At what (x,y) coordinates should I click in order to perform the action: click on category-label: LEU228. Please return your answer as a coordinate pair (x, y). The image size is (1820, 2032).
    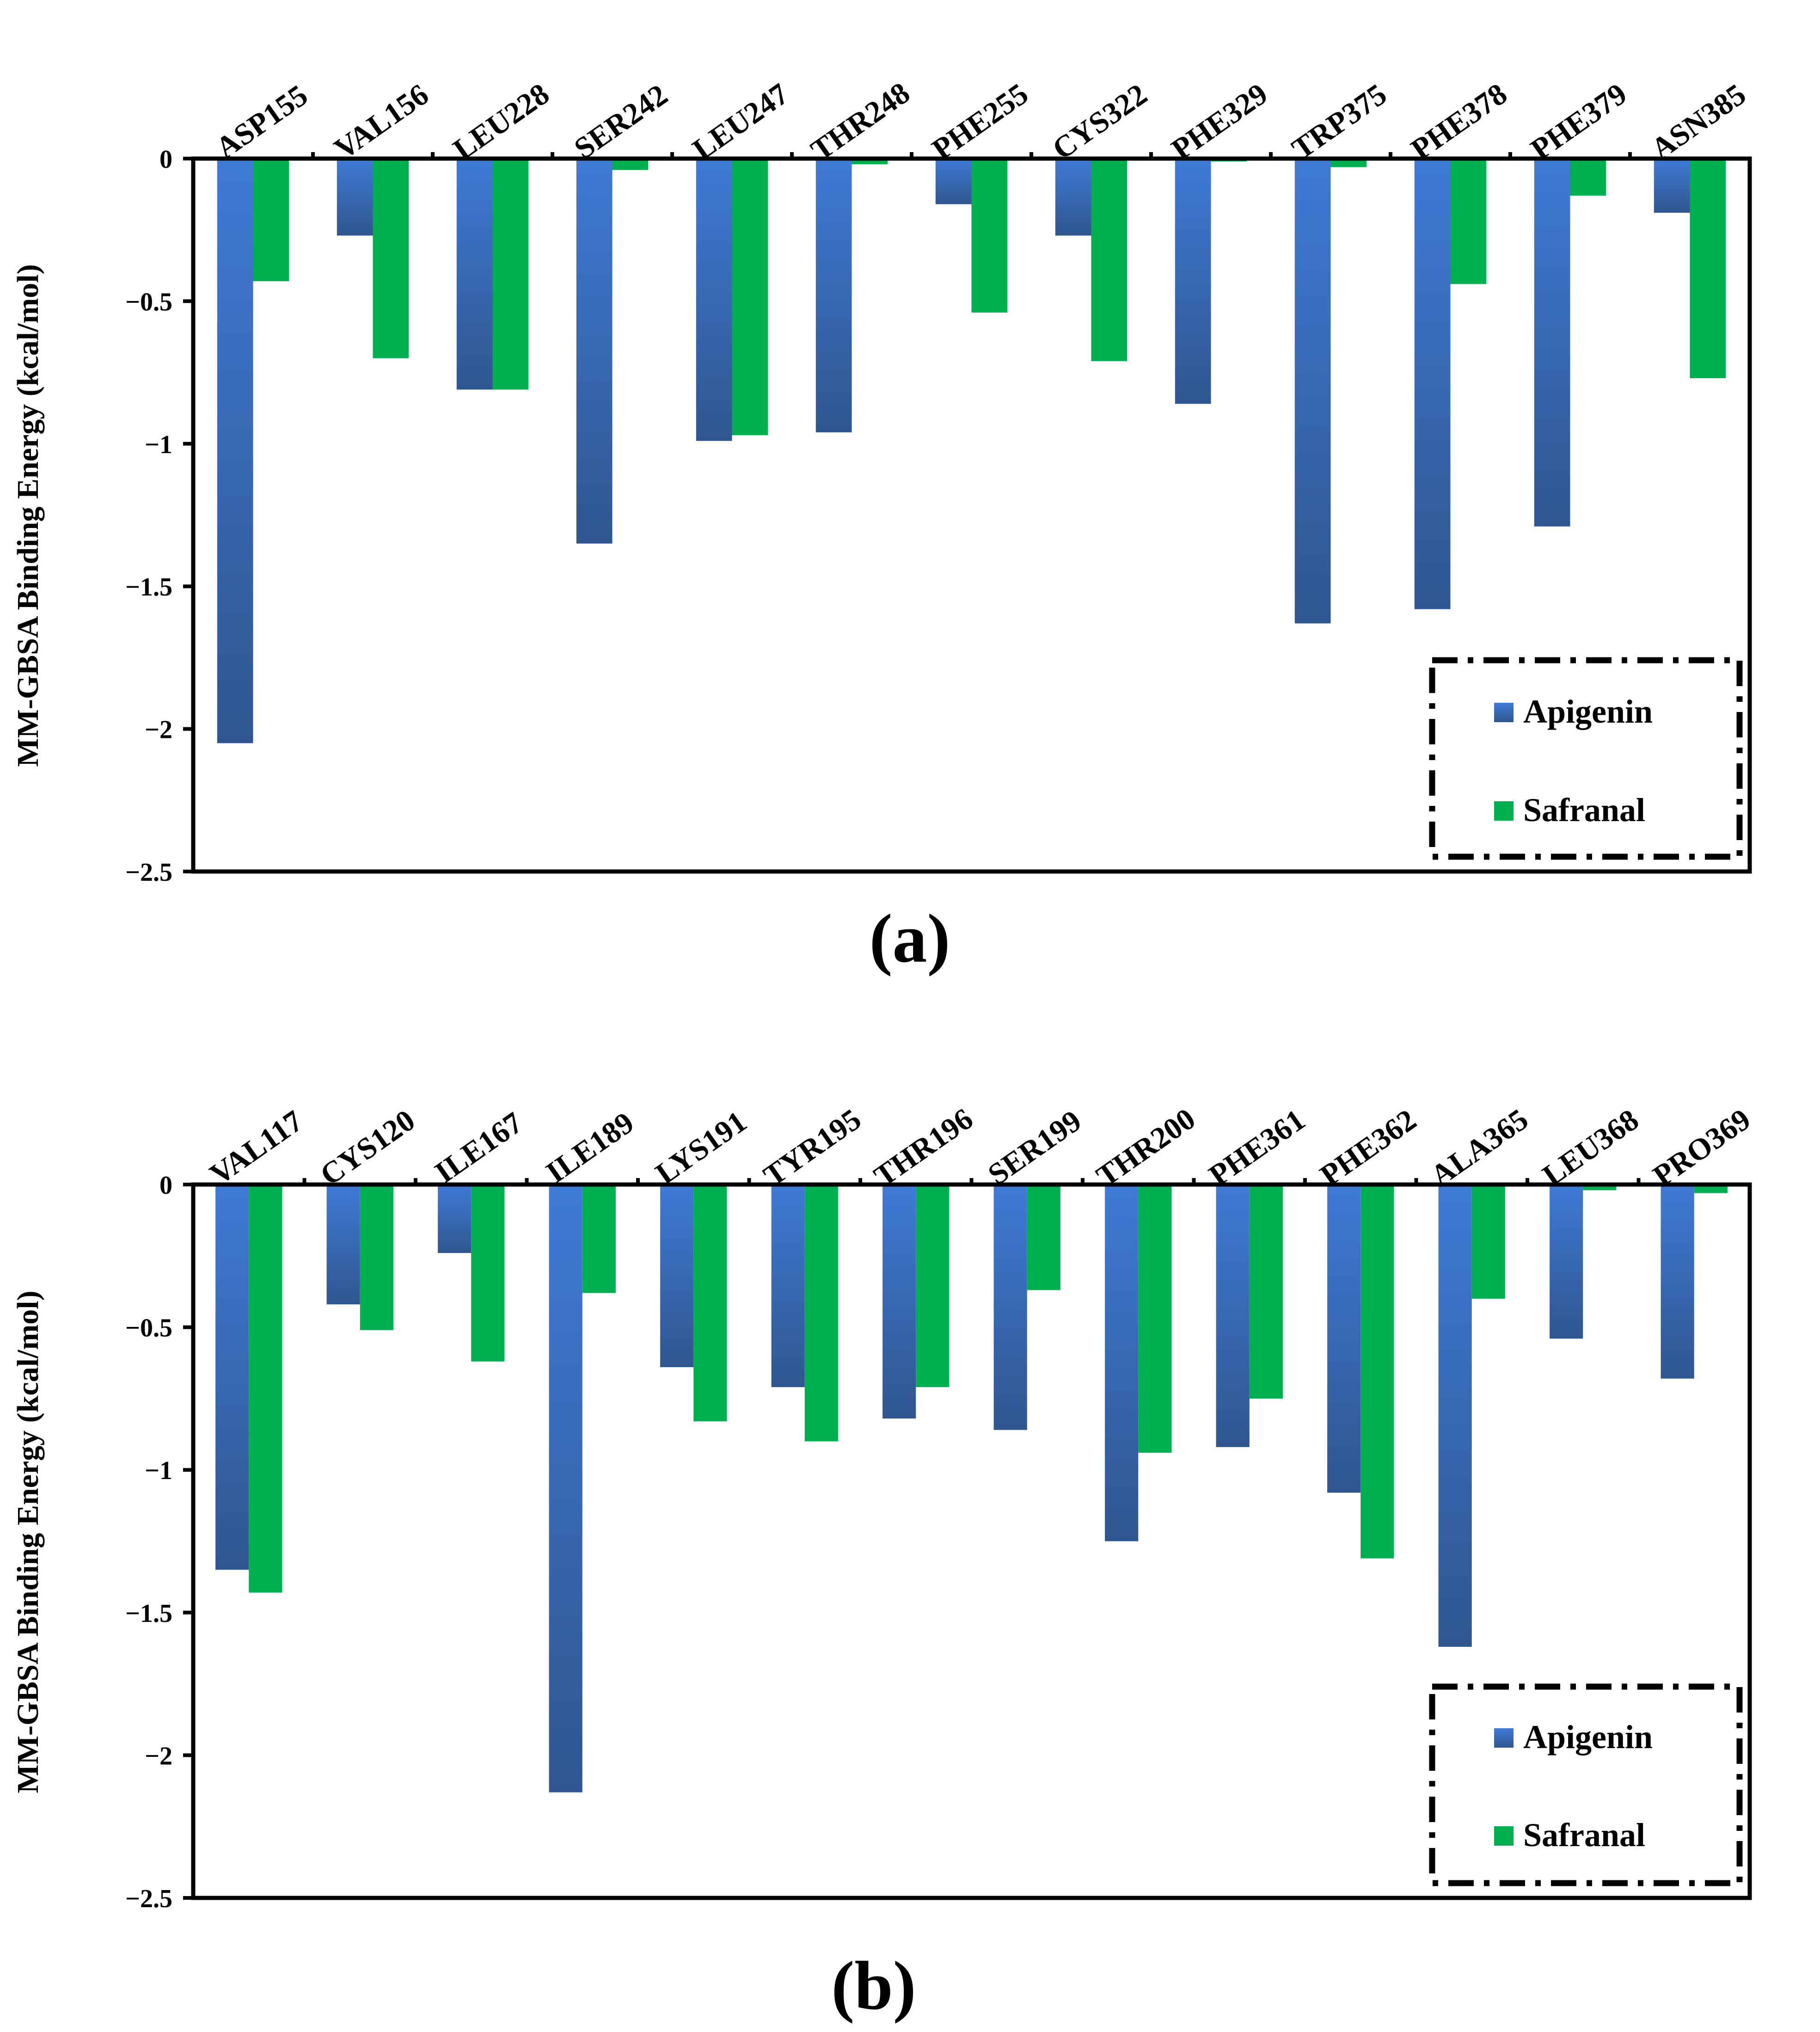
    Looking at the image, I should click on (501, 121).